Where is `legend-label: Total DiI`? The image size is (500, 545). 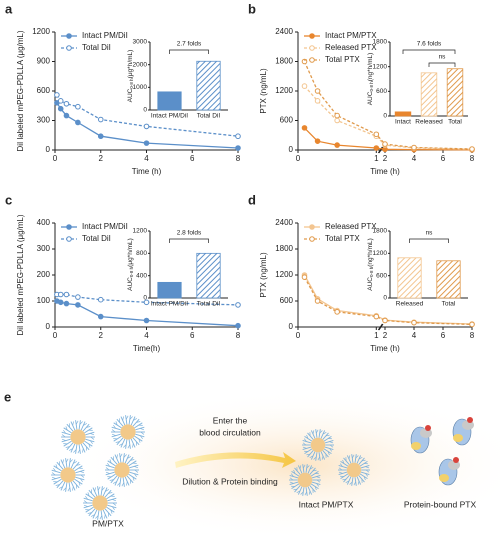 legend-label: Total DiI is located at coordinates (96, 238).